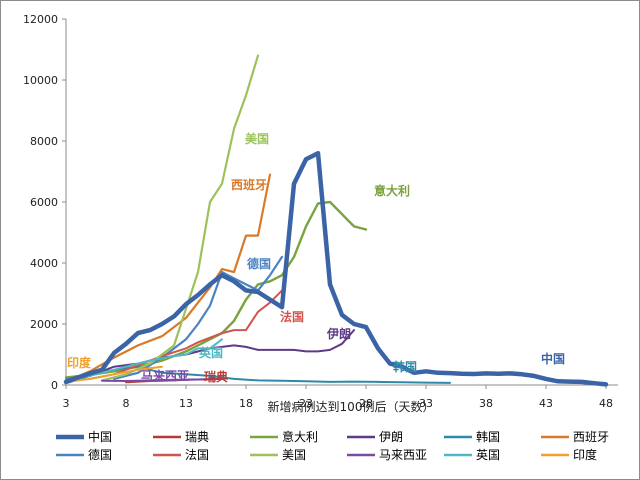 The image size is (640, 480). What do you see at coordinates (40, 19) in the screenshot?
I see `y-tick-label: 12000` at bounding box center [40, 19].